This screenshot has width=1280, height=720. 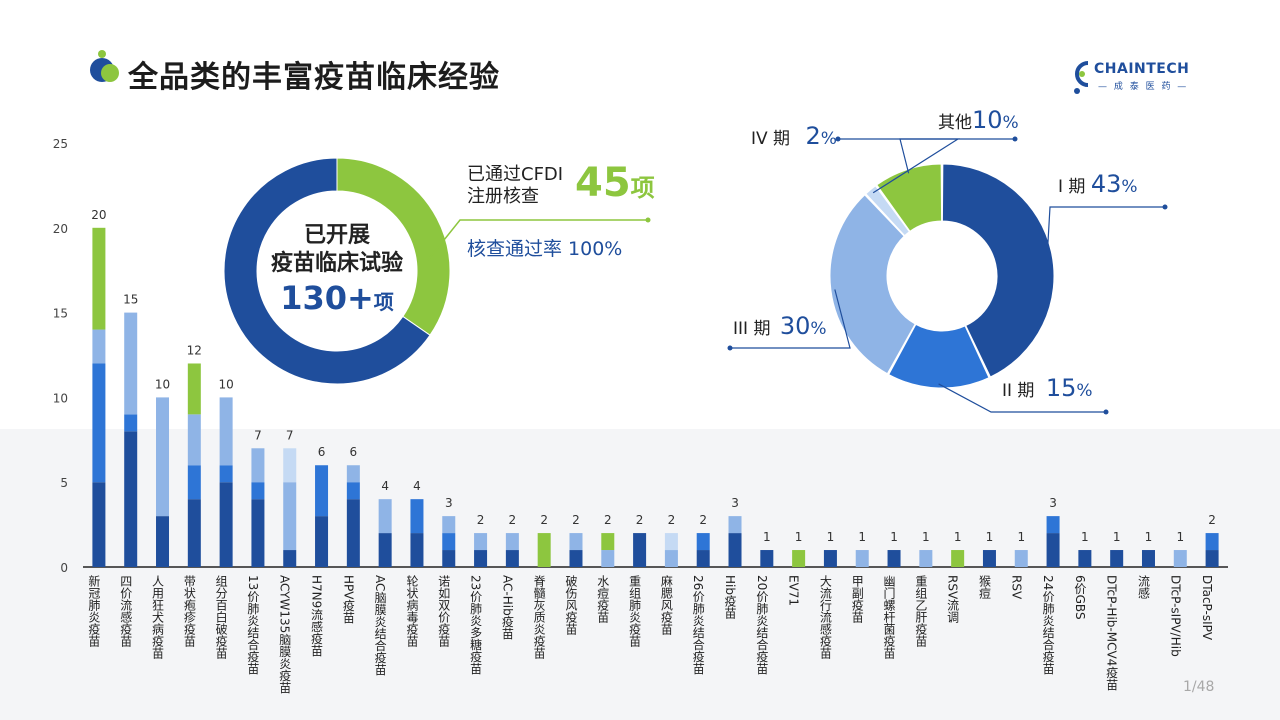 I want to click on category-label: 13价肺炎结合疫苗, so click(x=253, y=624).